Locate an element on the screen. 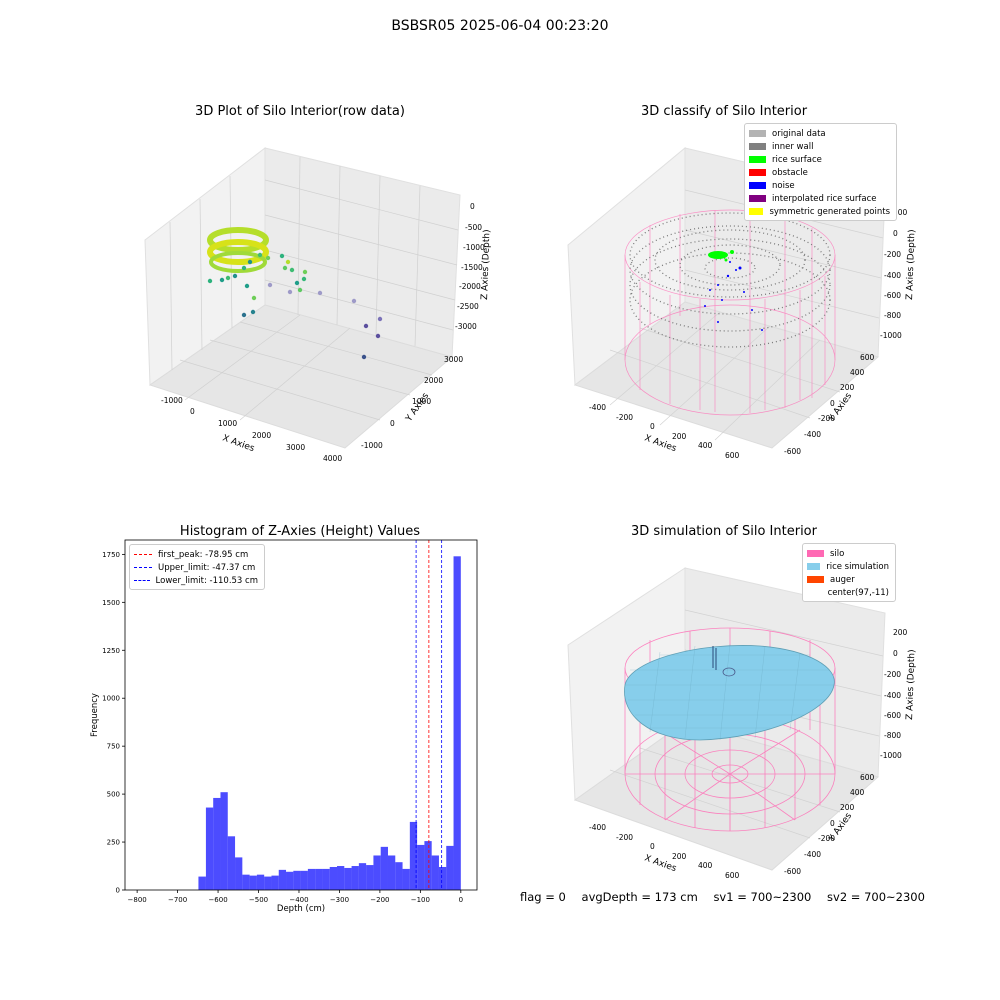  histogram-title: Histogram of Z-Axies (Height) Values is located at coordinates (300, 531).